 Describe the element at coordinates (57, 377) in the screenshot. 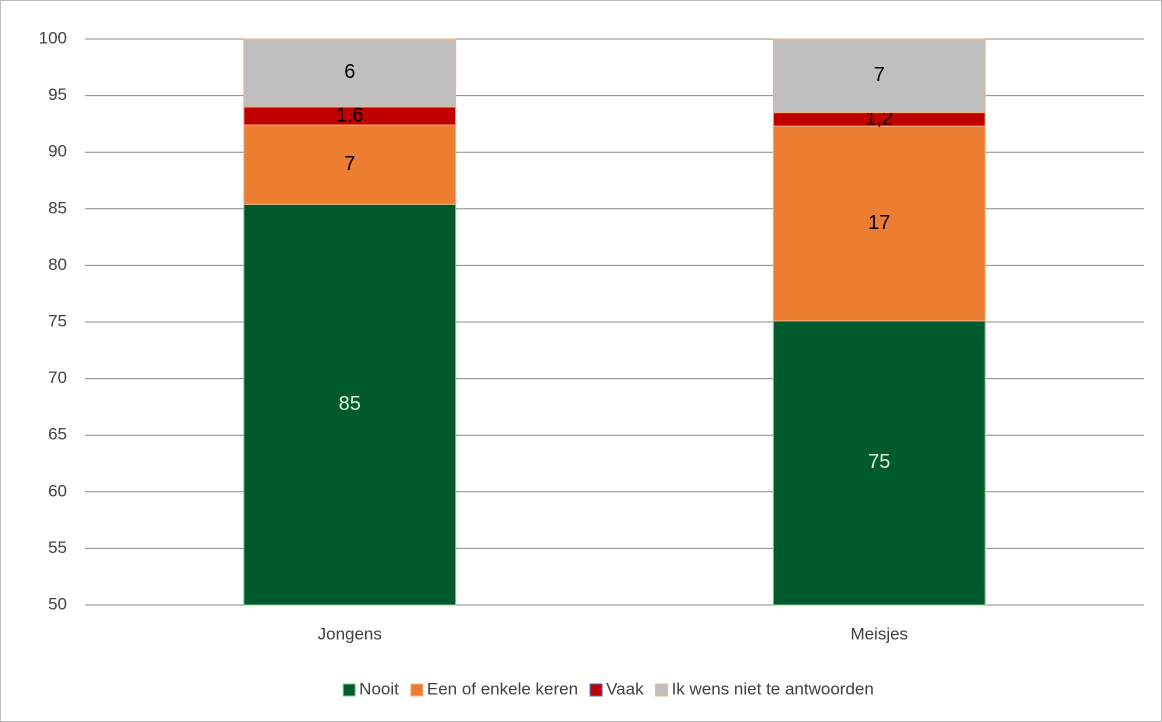

I see `y-tick-label: 70` at that location.